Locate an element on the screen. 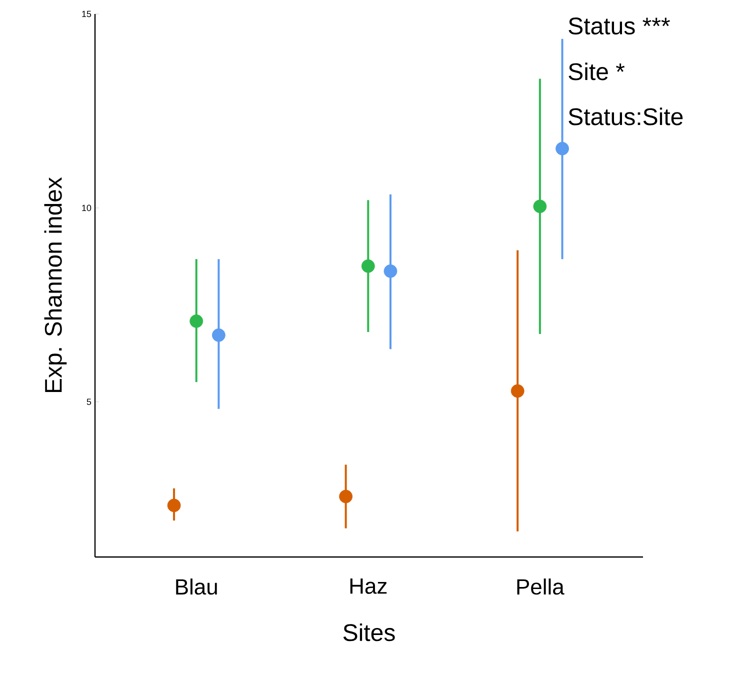 The height and width of the screenshot is (677, 736). x-tick-label: Haz is located at coordinates (368, 586).